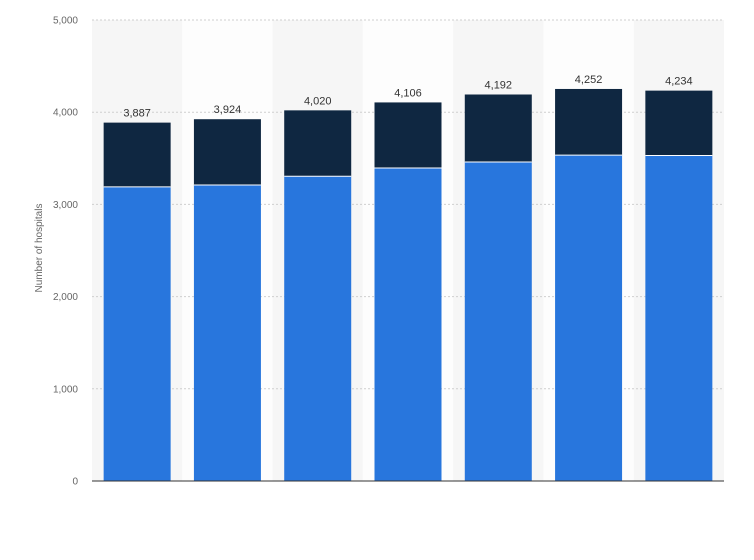 Image resolution: width=754 pixels, height=560 pixels. I want to click on bar-total-label: 4,252, so click(589, 80).